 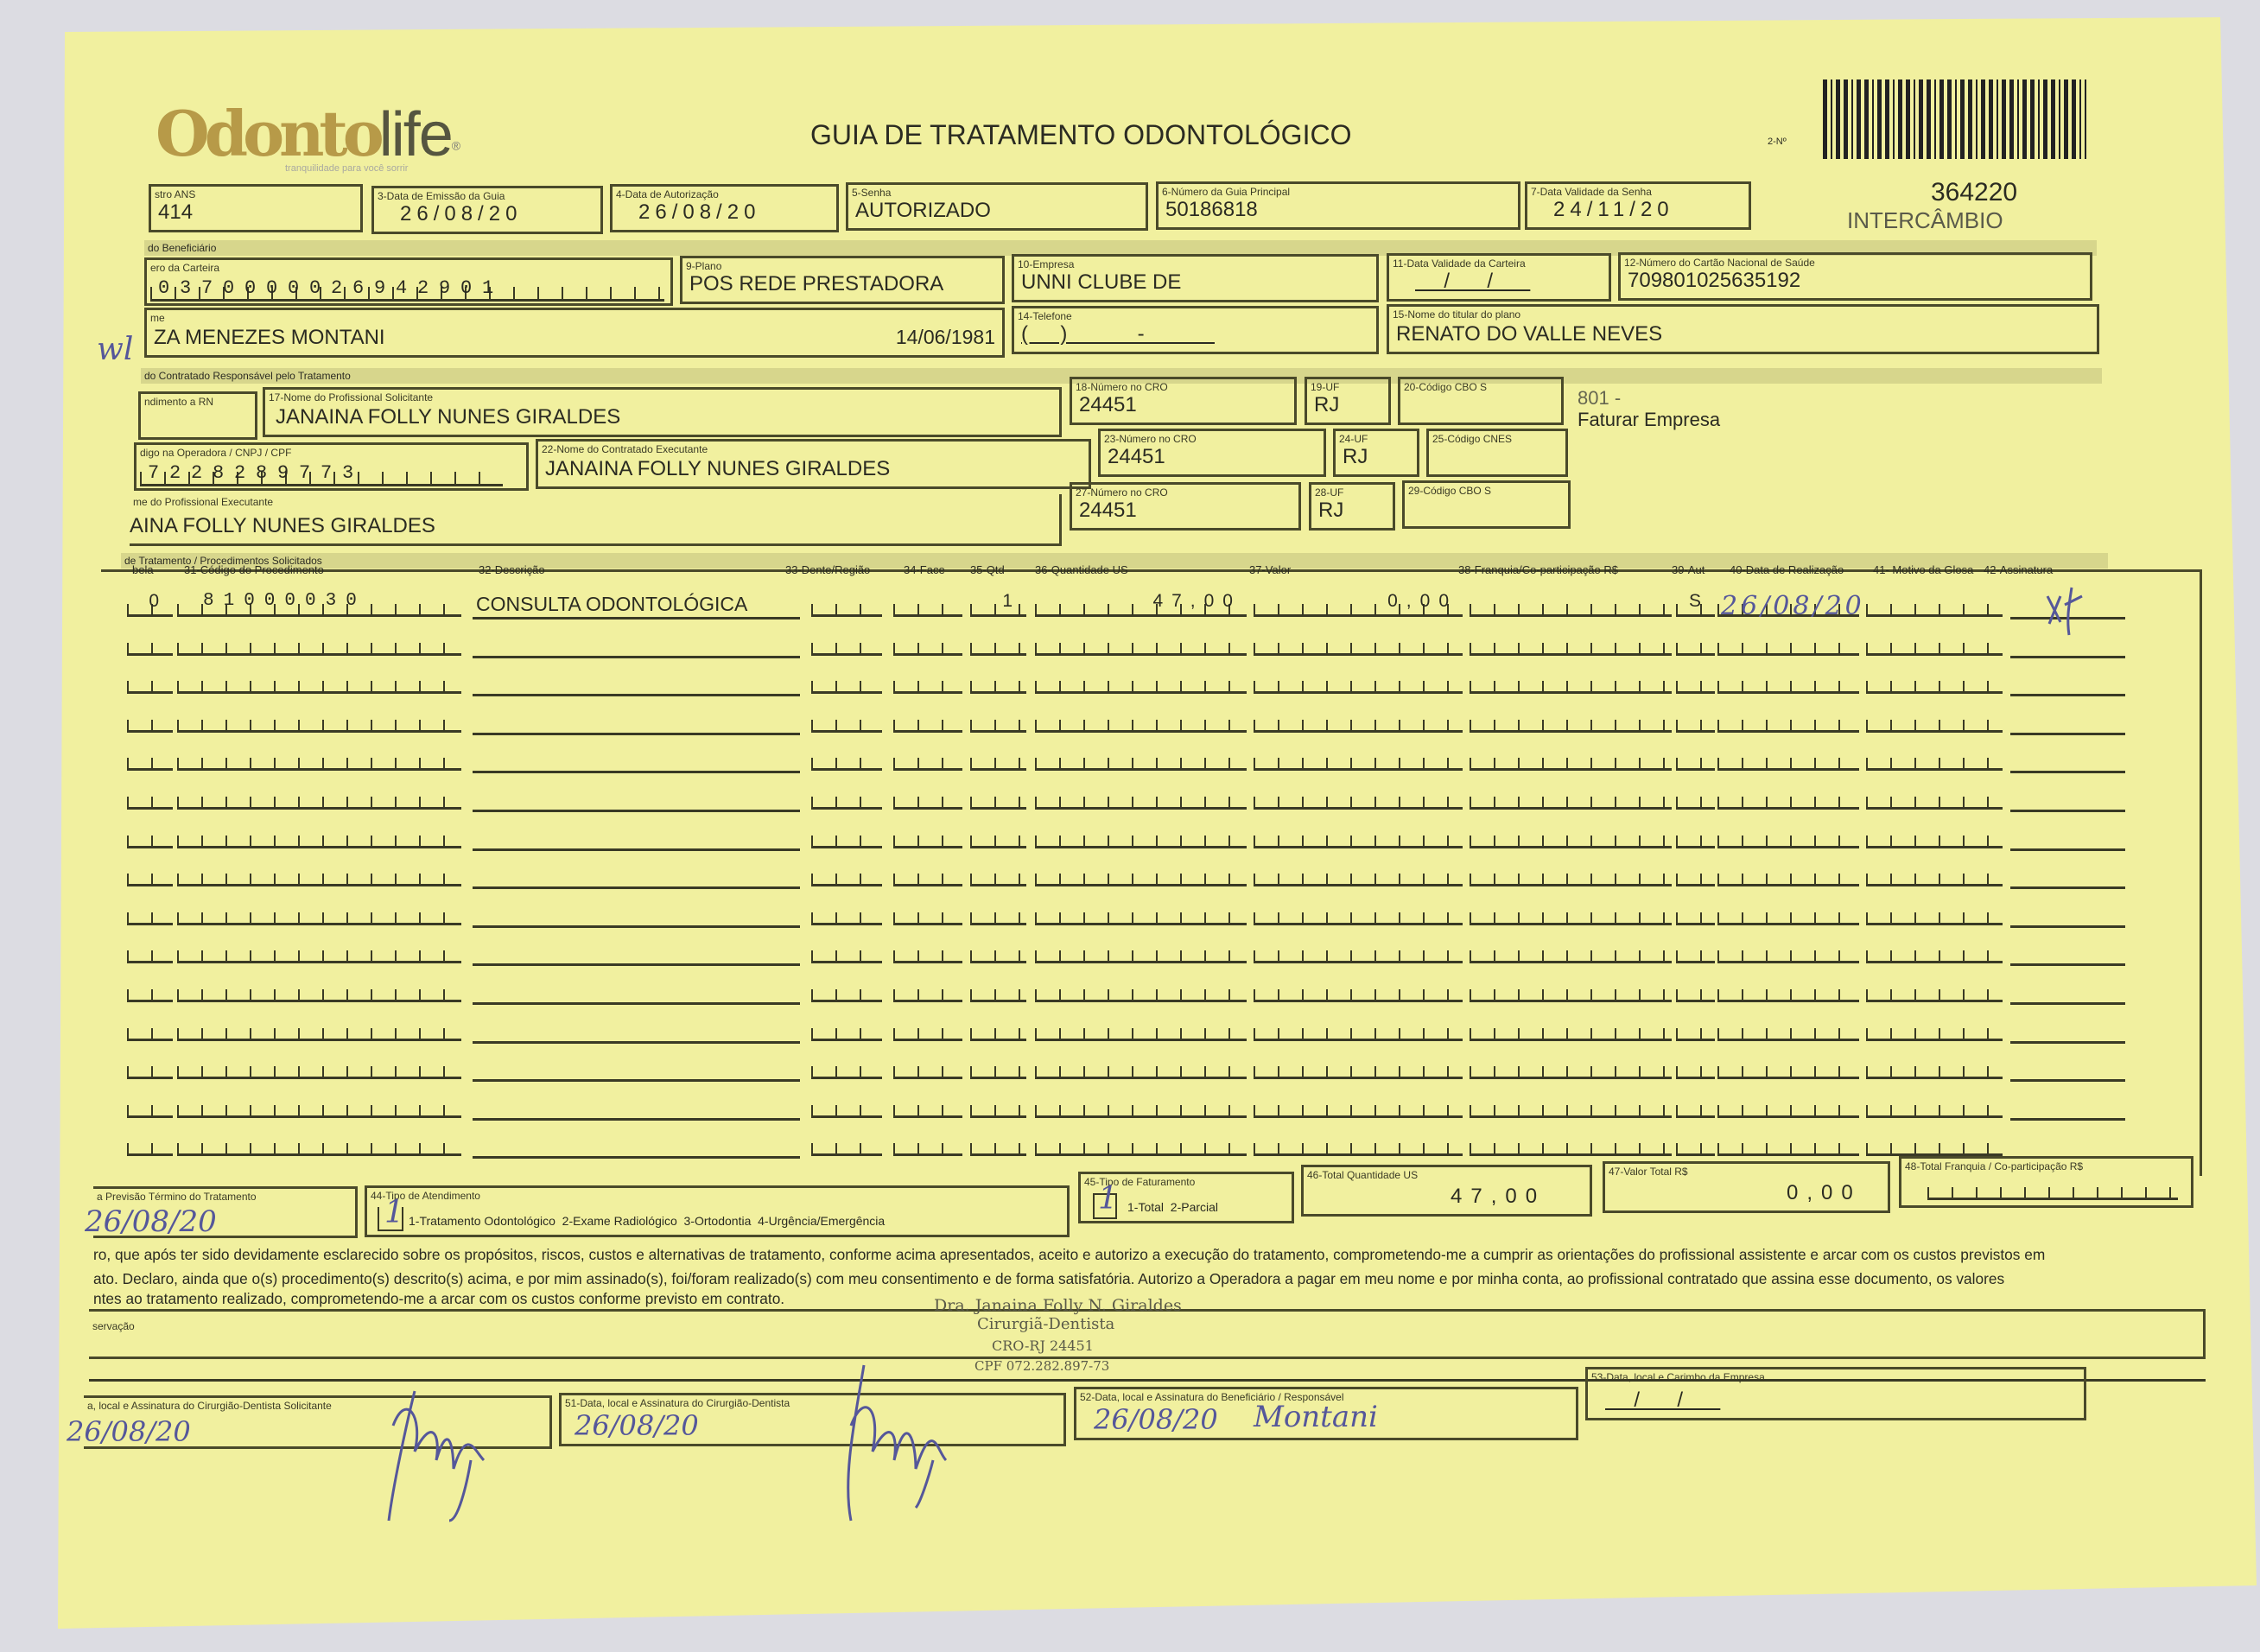 I want to click on attendance-type-checkbox, so click(x=390, y=1219).